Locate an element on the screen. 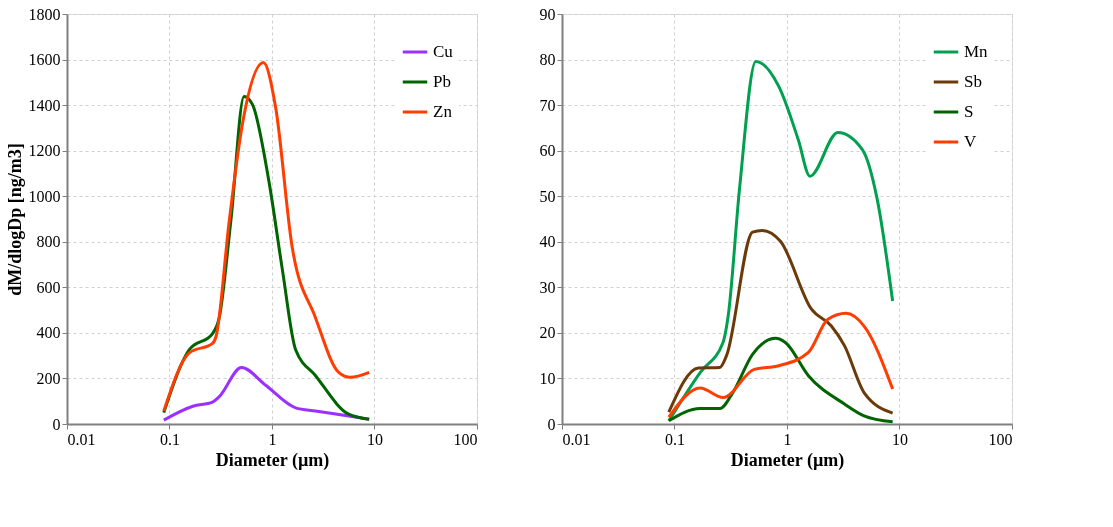 The width and height of the screenshot is (1113, 527). y-tick-label: 80 is located at coordinates (547, 60).